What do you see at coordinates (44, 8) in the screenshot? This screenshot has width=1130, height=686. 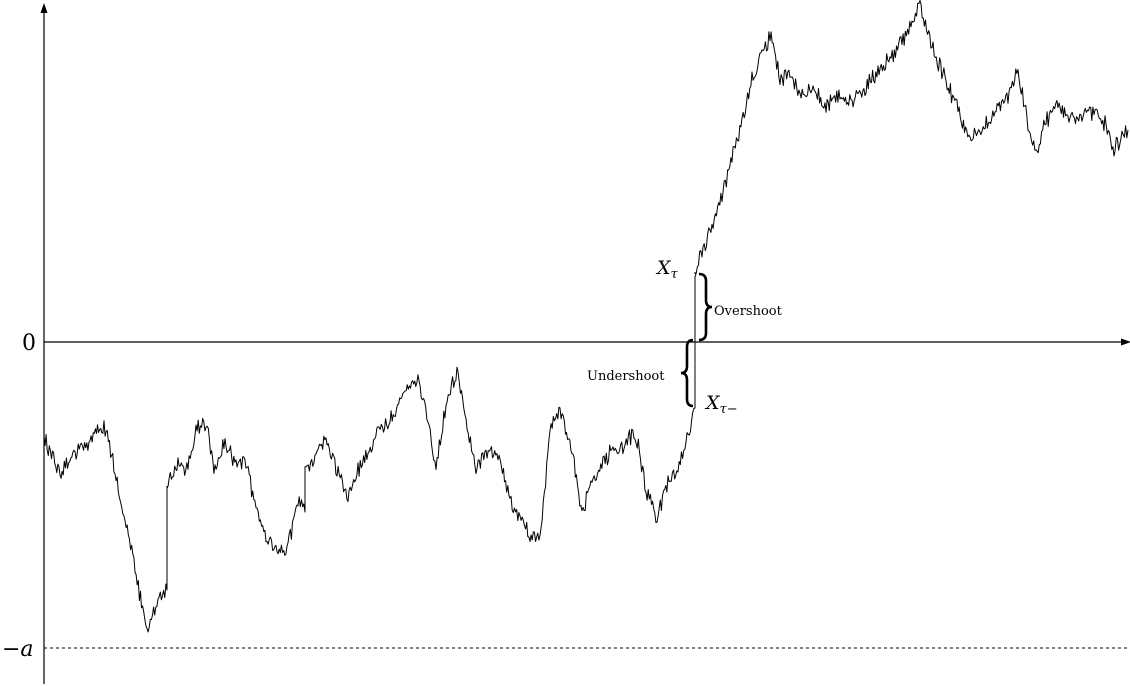 I see `y-axis-arrowhead` at bounding box center [44, 8].